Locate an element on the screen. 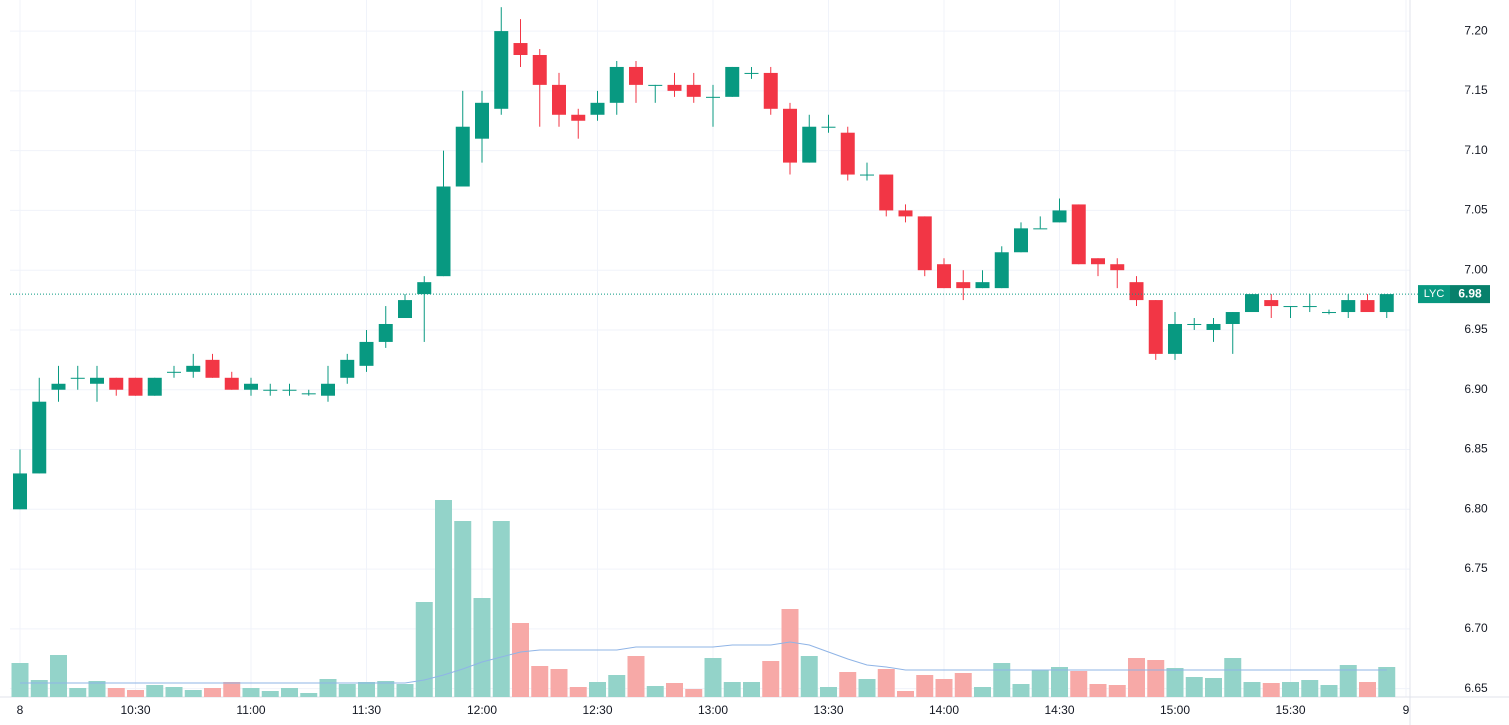 This screenshot has height=725, width=1509. last-price-label: 6.98 is located at coordinates (1470, 293).